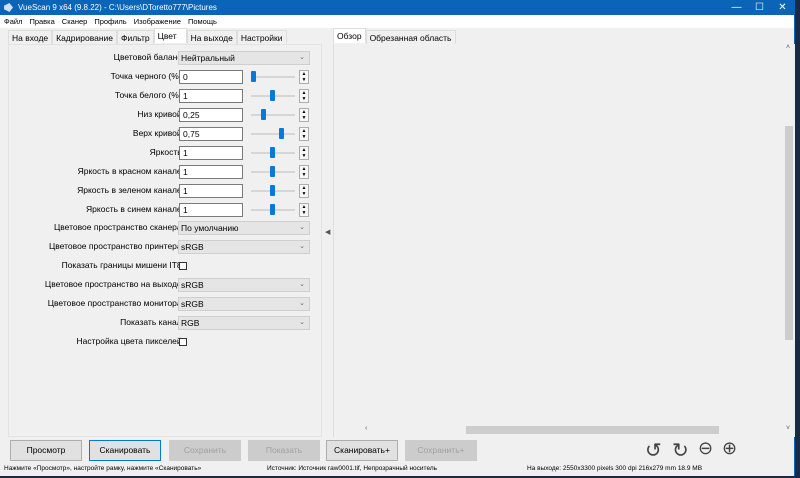 The image size is (800, 478). I want to click on vertical-scrollbar: ˄ ˅, so click(789, 238).